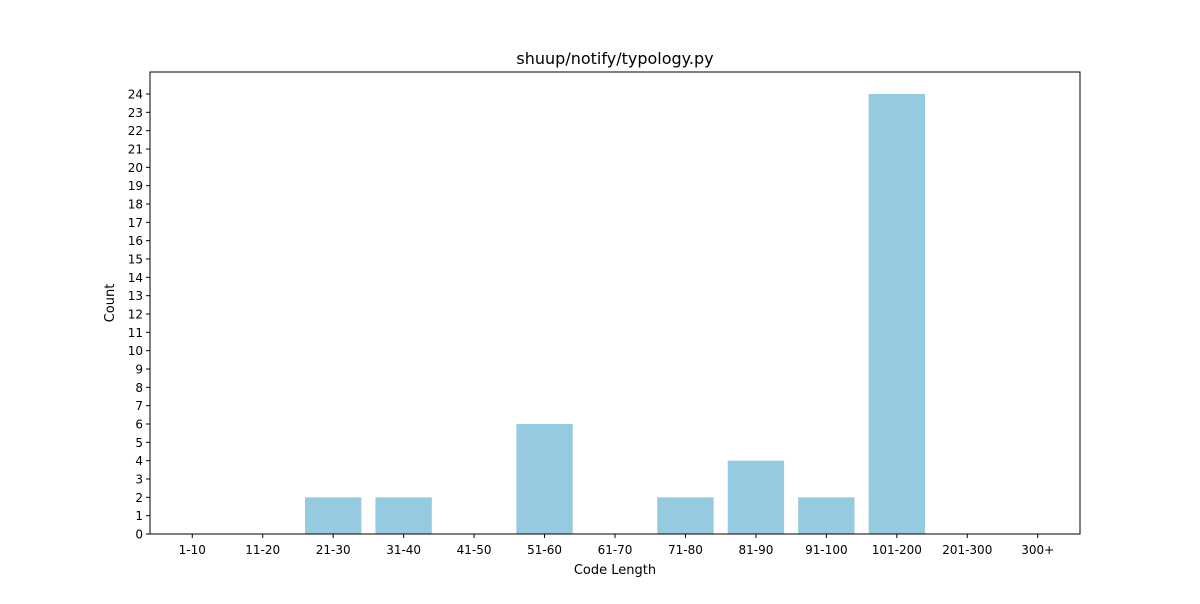 This screenshot has width=1200, height=604. What do you see at coordinates (139, 388) in the screenshot?
I see `y-tick-label: 8` at bounding box center [139, 388].